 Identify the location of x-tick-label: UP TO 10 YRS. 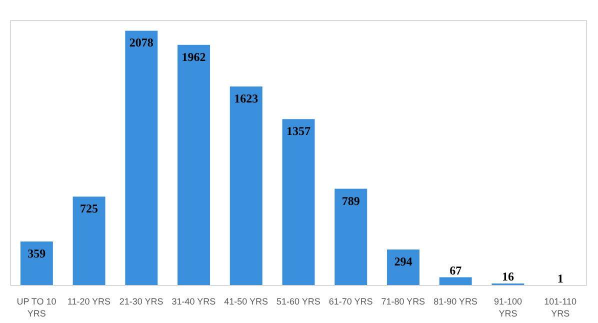
(36, 307).